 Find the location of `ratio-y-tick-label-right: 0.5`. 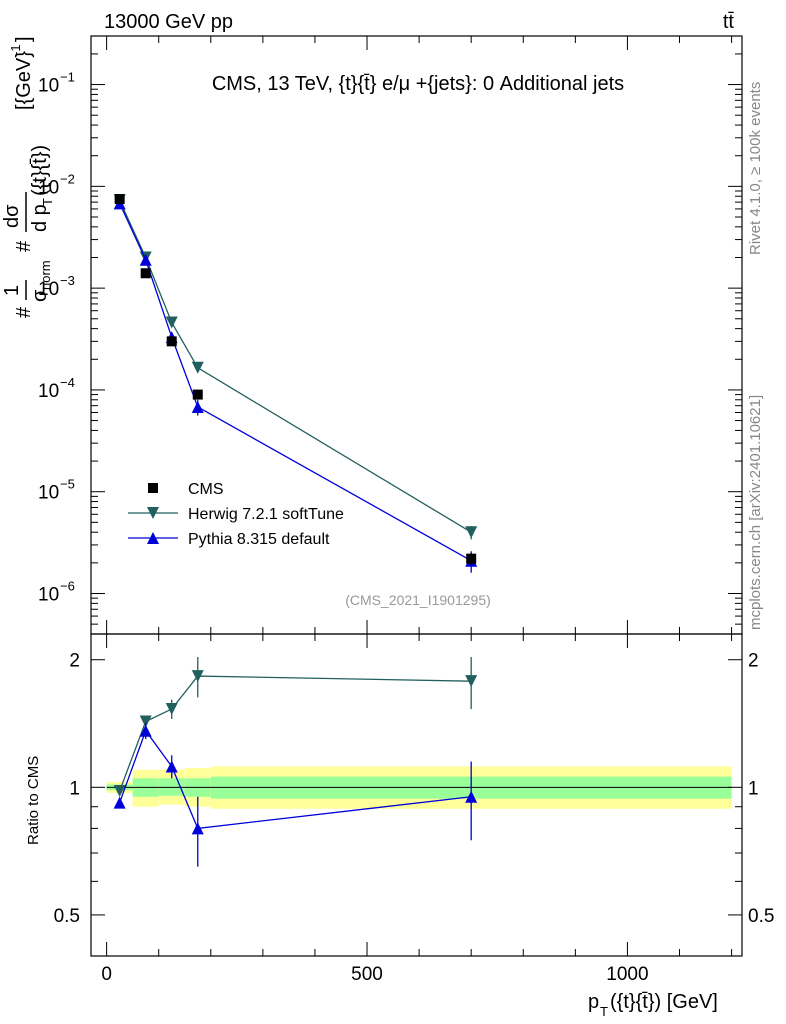

ratio-y-tick-label-right: 0.5 is located at coordinates (761, 916).